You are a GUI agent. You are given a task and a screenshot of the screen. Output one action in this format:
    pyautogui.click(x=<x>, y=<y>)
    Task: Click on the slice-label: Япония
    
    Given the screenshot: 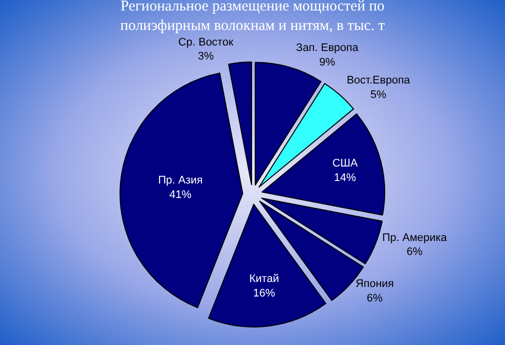 What is the action you would take?
    pyautogui.click(x=375, y=284)
    